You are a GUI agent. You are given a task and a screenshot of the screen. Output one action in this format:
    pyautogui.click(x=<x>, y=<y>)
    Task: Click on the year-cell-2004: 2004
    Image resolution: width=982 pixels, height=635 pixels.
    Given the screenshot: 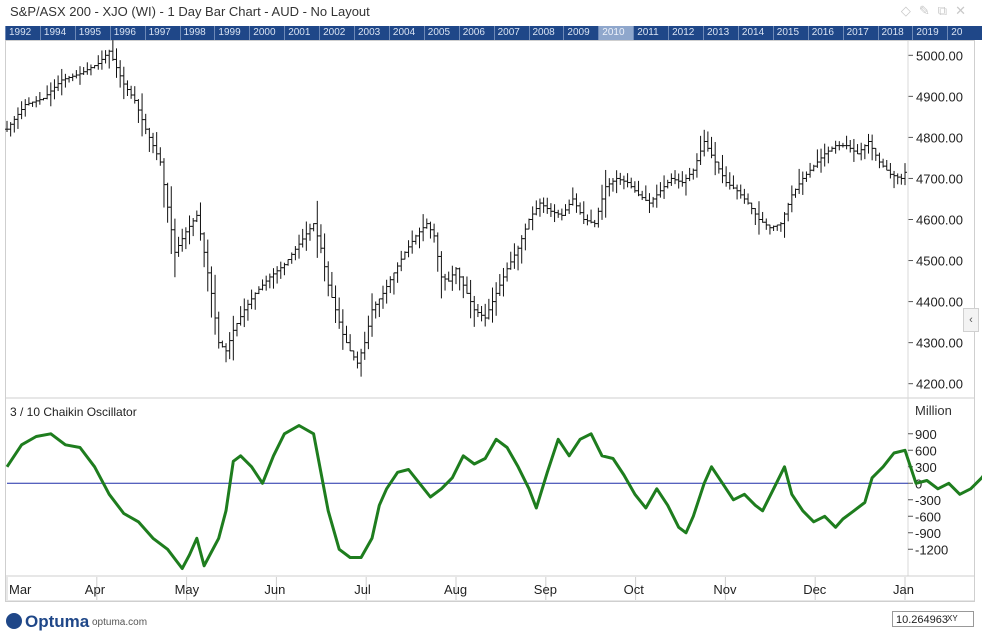 What is the action you would take?
    pyautogui.click(x=406, y=33)
    